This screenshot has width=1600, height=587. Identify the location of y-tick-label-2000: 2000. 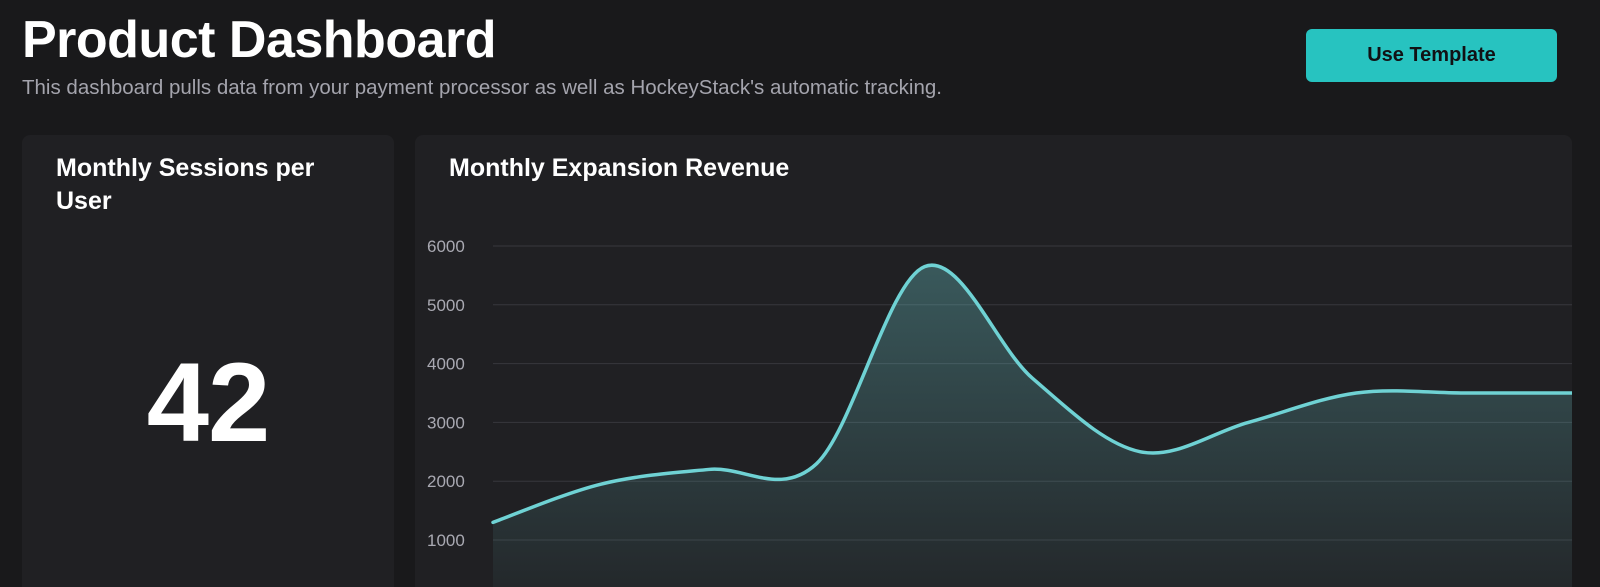
(446, 481).